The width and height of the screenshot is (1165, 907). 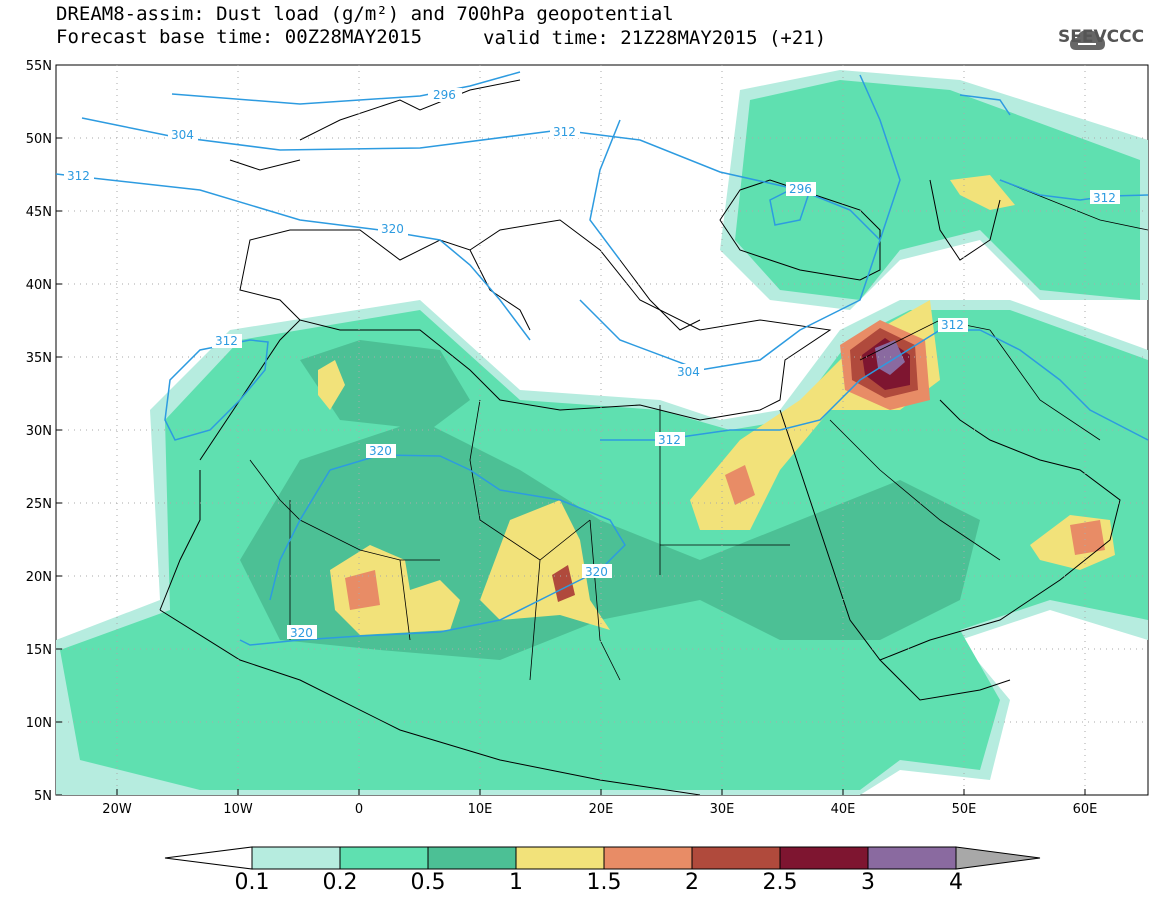 I want to click on colorbar, so click(x=602, y=858).